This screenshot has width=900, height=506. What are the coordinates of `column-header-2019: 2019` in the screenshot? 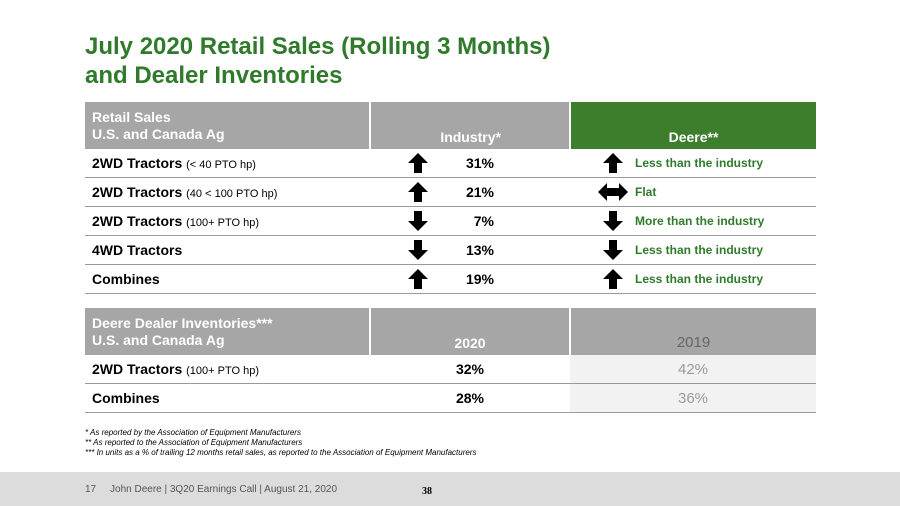 It's located at (692, 331).